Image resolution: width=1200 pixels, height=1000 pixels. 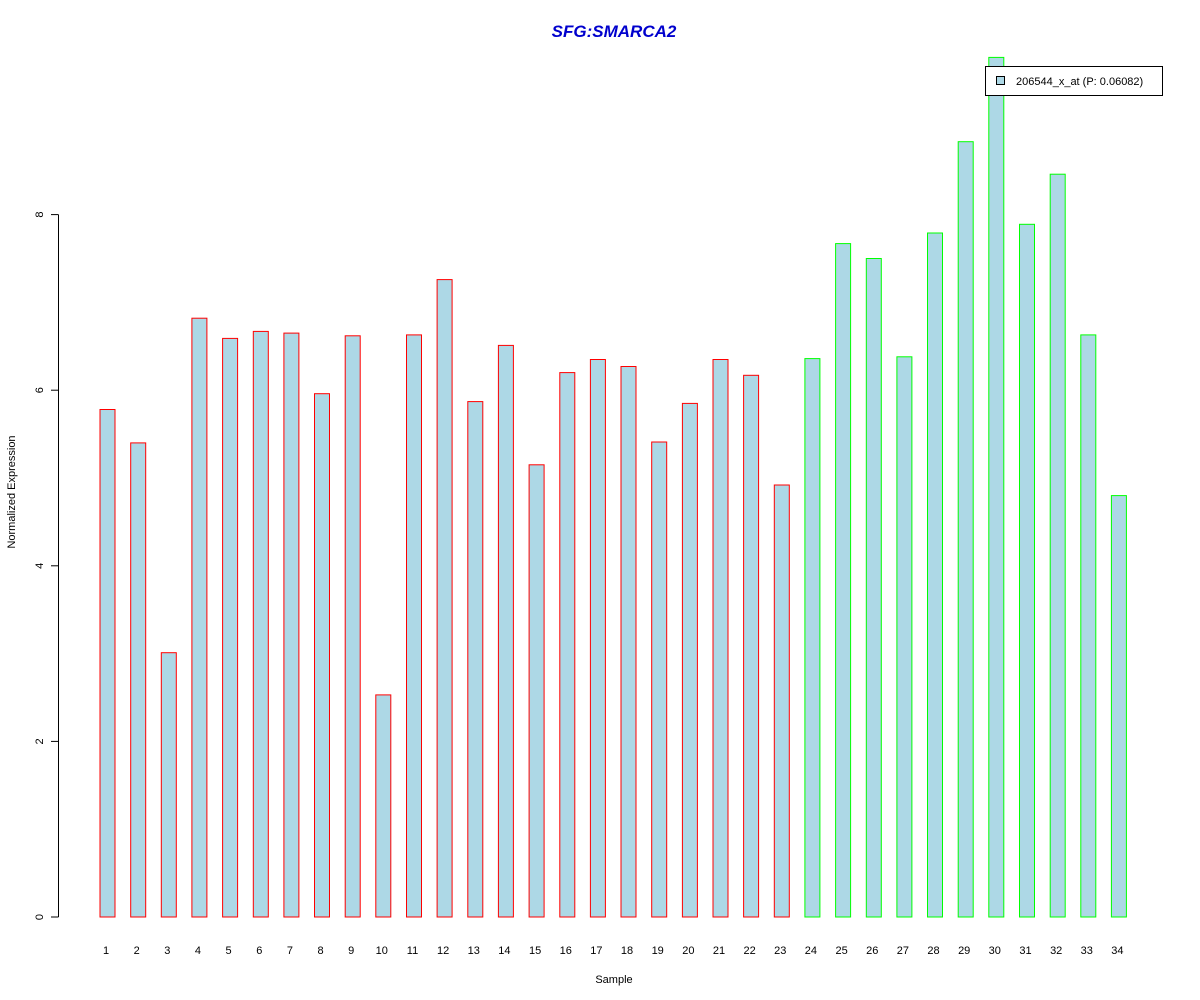 What do you see at coordinates (749, 951) in the screenshot?
I see `x-tick-label: 22` at bounding box center [749, 951].